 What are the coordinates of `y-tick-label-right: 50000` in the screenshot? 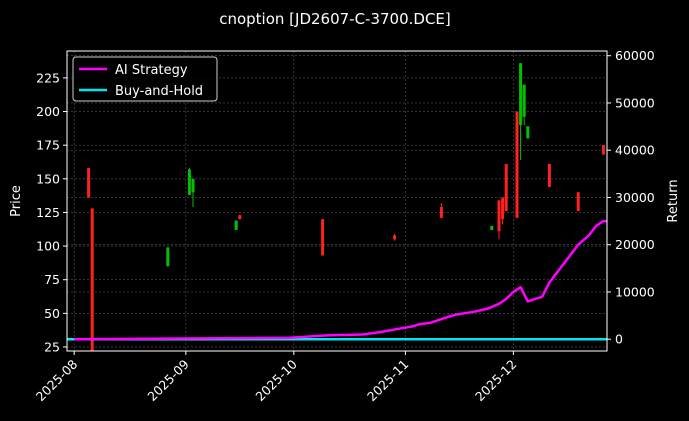 It's located at (635, 102).